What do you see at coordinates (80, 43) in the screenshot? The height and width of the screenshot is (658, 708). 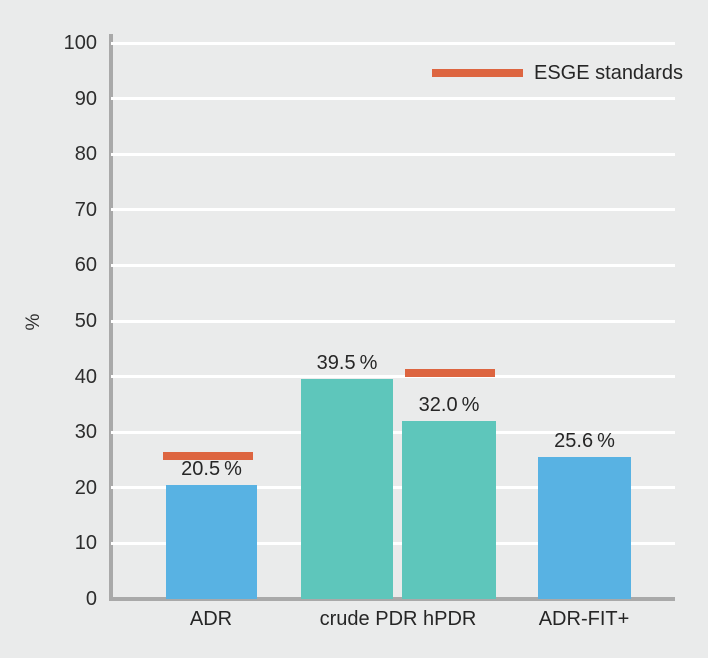 I see `y-tick-label-100: 100` at bounding box center [80, 43].